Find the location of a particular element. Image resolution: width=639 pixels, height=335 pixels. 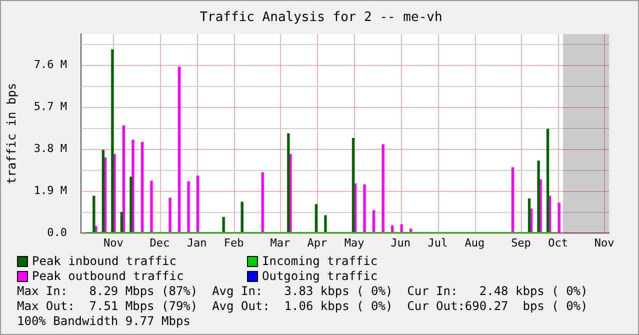

x-tick-label: Dec is located at coordinates (160, 243).